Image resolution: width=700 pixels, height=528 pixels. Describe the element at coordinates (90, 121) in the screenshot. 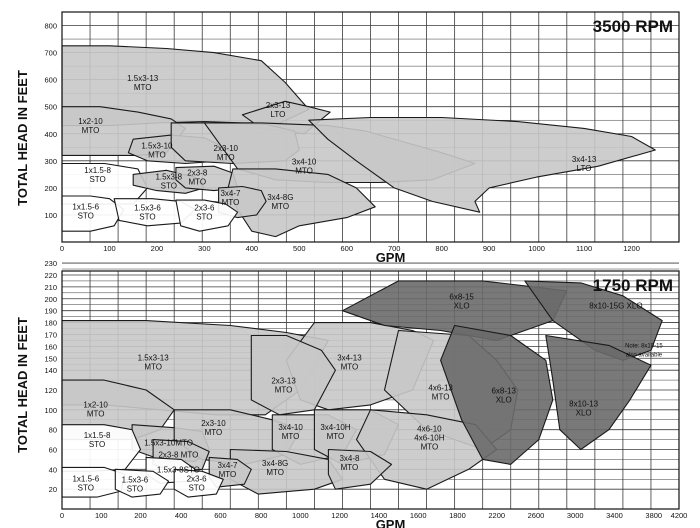

I see `region-label-3500-2-0: 1x2-10` at that location.